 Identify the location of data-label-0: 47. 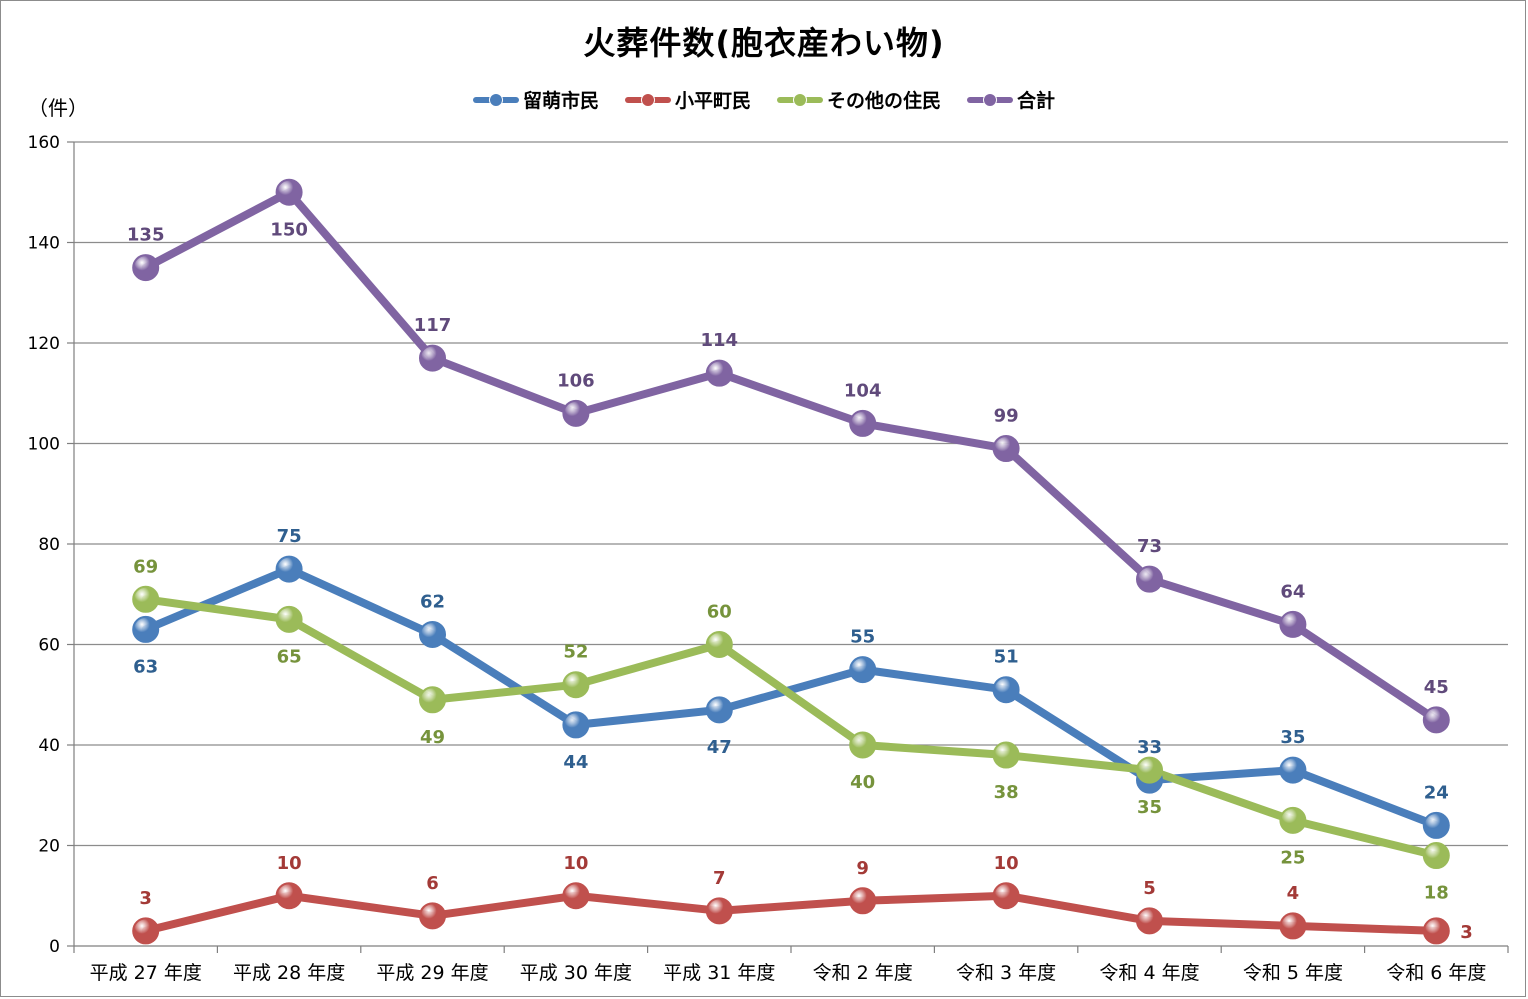
(719, 747).